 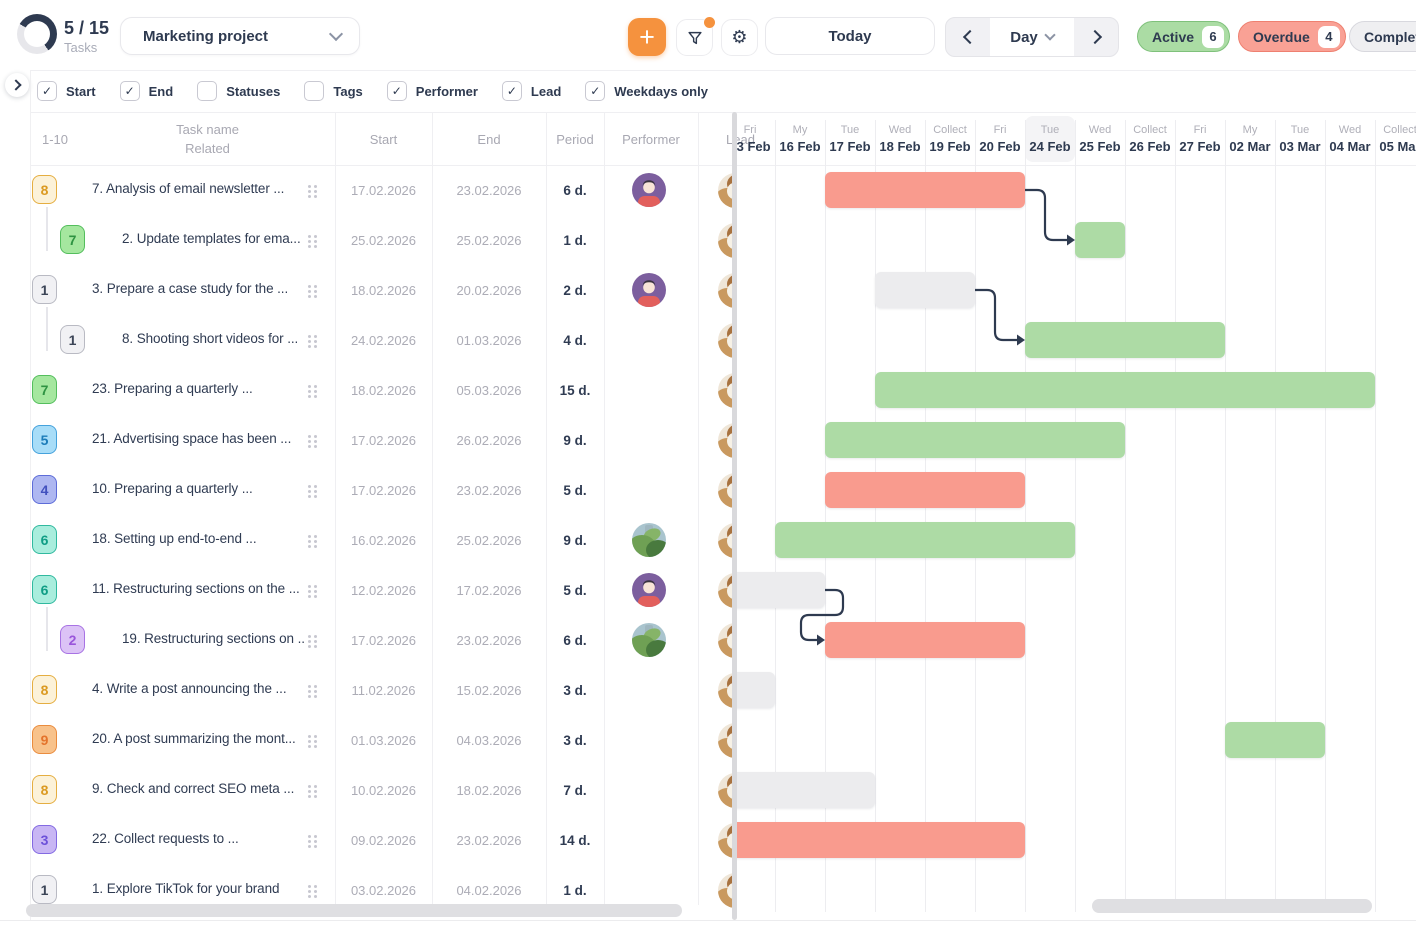 I want to click on option-weekdays-checkbox: Weekdays only, so click(x=646, y=91).